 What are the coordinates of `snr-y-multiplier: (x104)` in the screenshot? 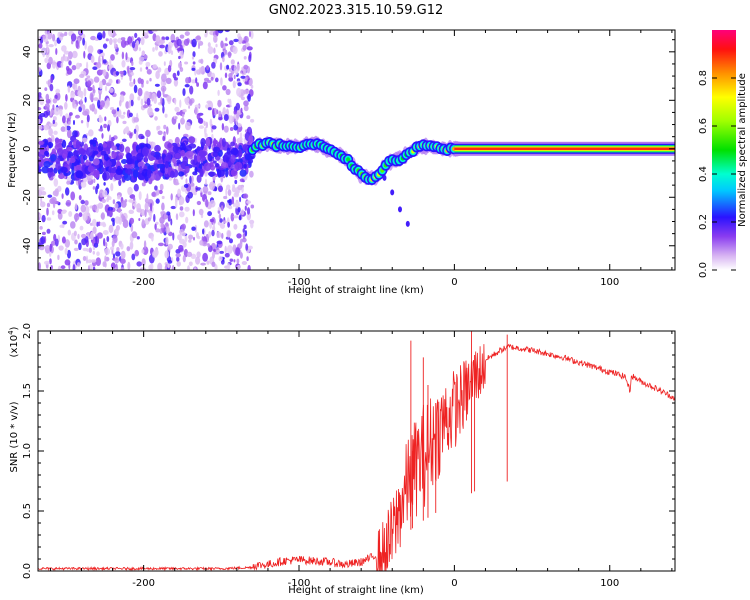 It's located at (13, 341).